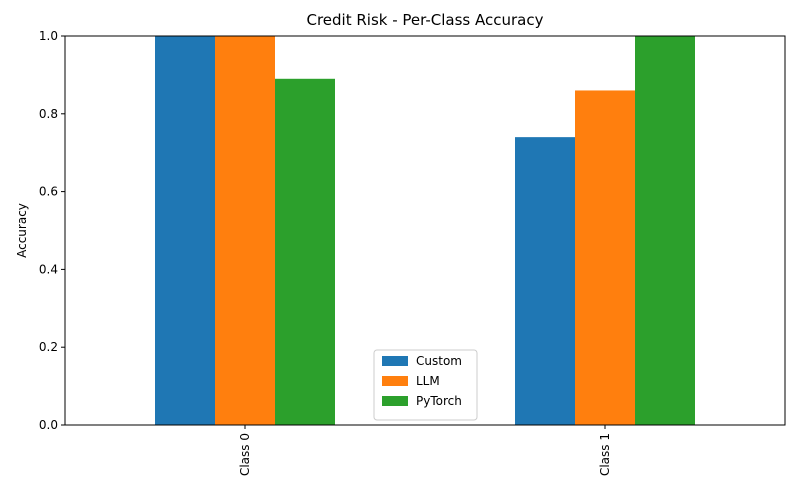  What do you see at coordinates (48, 269) in the screenshot?
I see `y-tick-label: 0.4` at bounding box center [48, 269].